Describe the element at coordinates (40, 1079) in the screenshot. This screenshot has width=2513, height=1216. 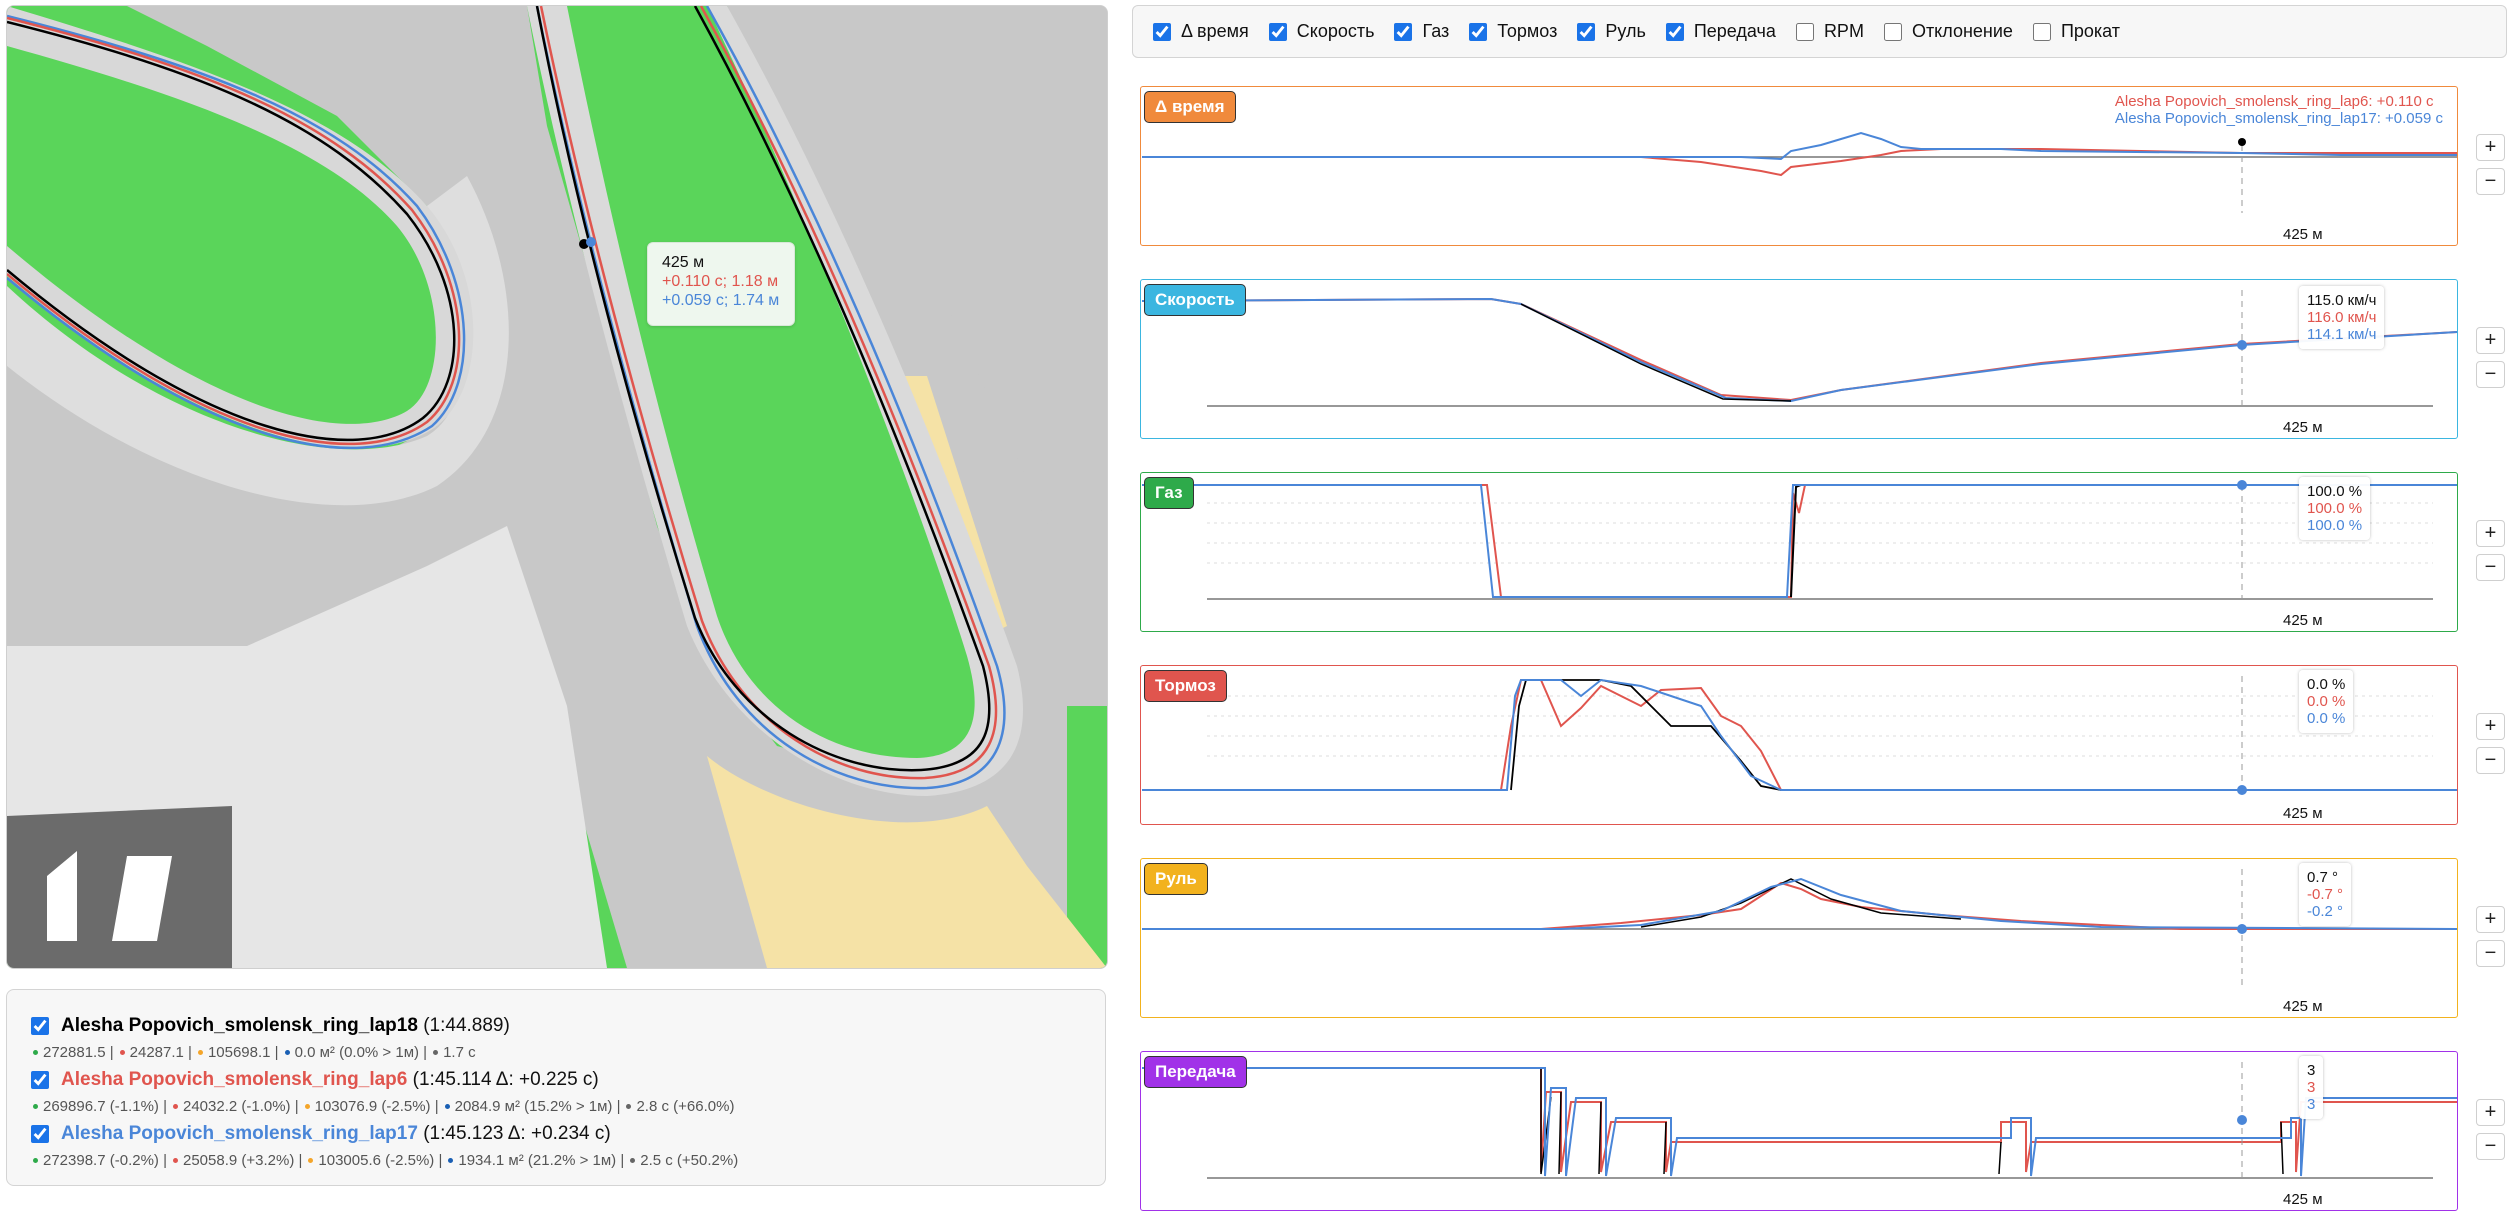
I see `lap6-checkbox` at that location.